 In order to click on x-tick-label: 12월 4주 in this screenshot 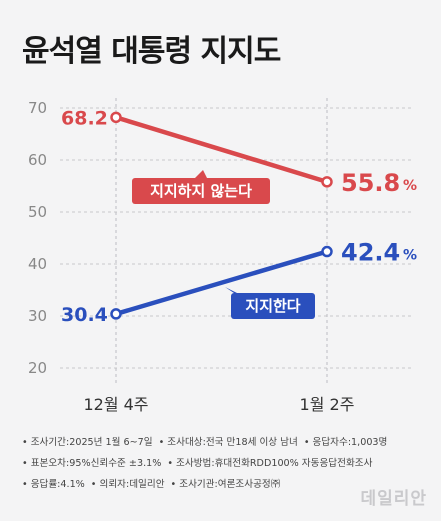, I will do `click(115, 404)`.